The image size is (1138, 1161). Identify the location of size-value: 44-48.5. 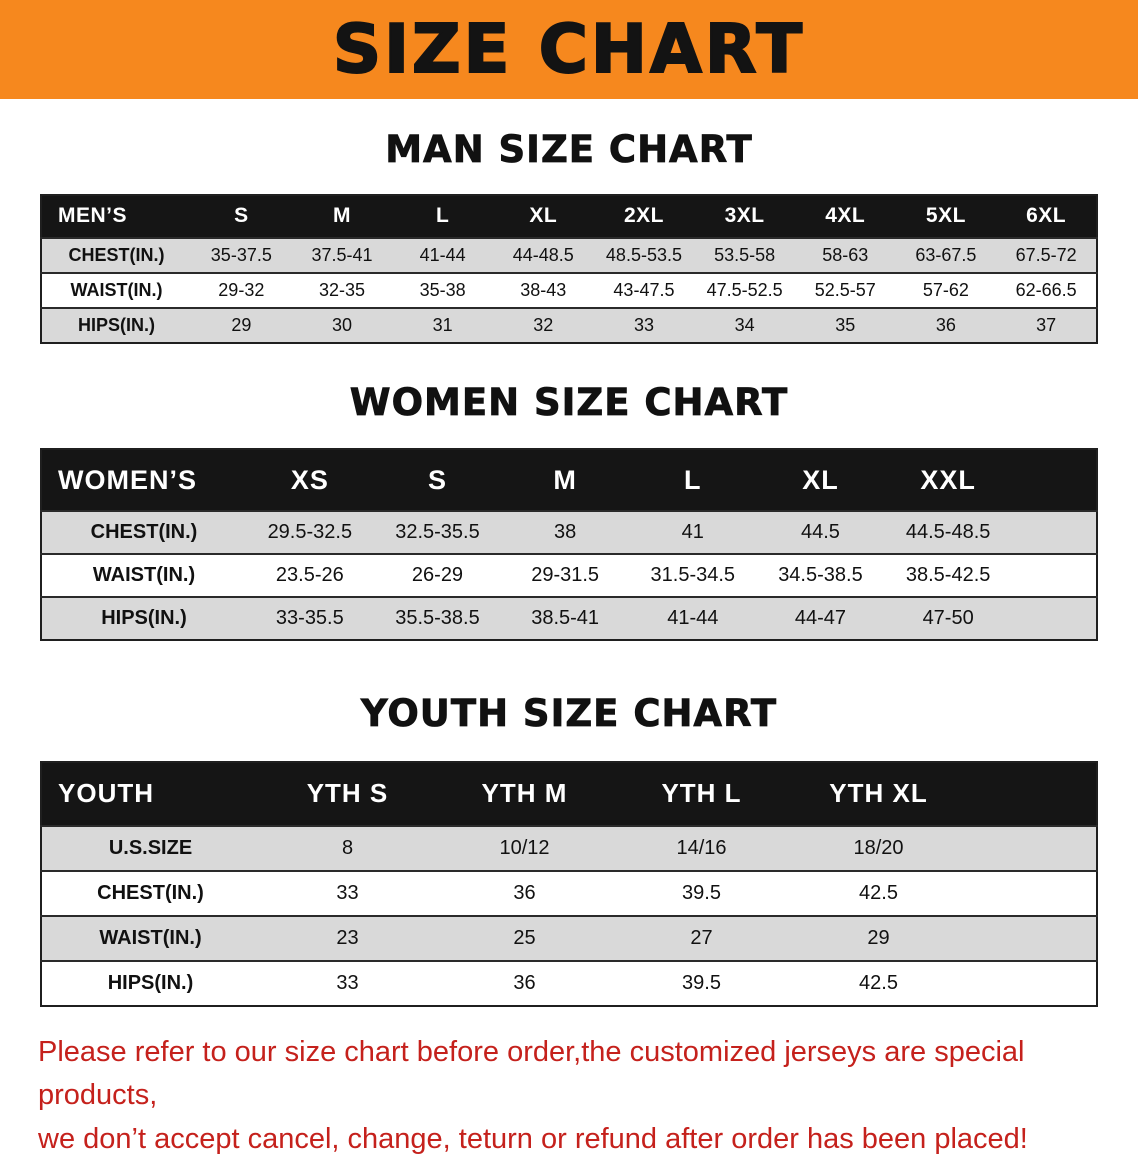
(543, 254).